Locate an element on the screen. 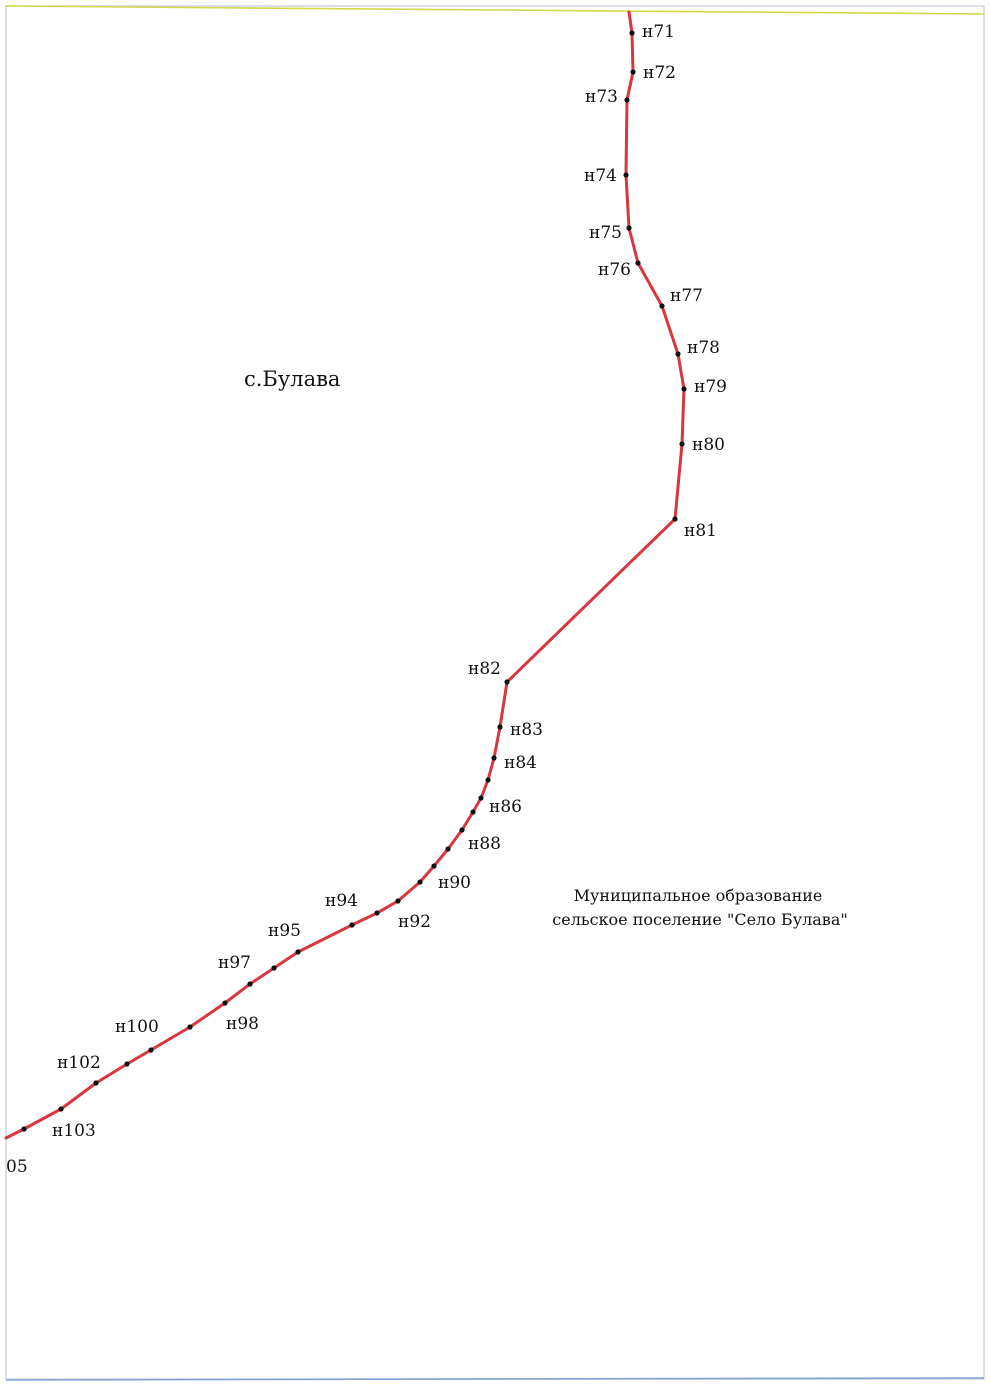  vertex-label: н72 is located at coordinates (659, 73).